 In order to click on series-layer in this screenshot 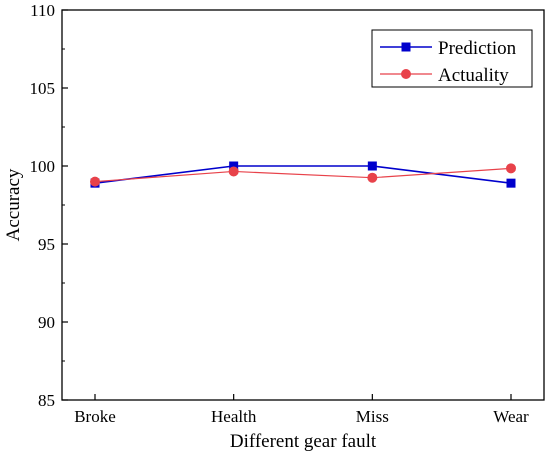, I will do `click(303, 174)`.